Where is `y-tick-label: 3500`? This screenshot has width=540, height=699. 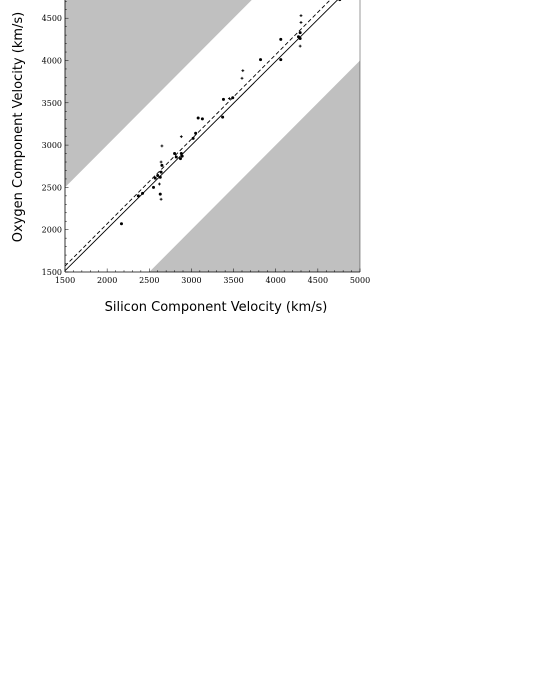
y-tick-label: 3500 is located at coordinates (52, 103).